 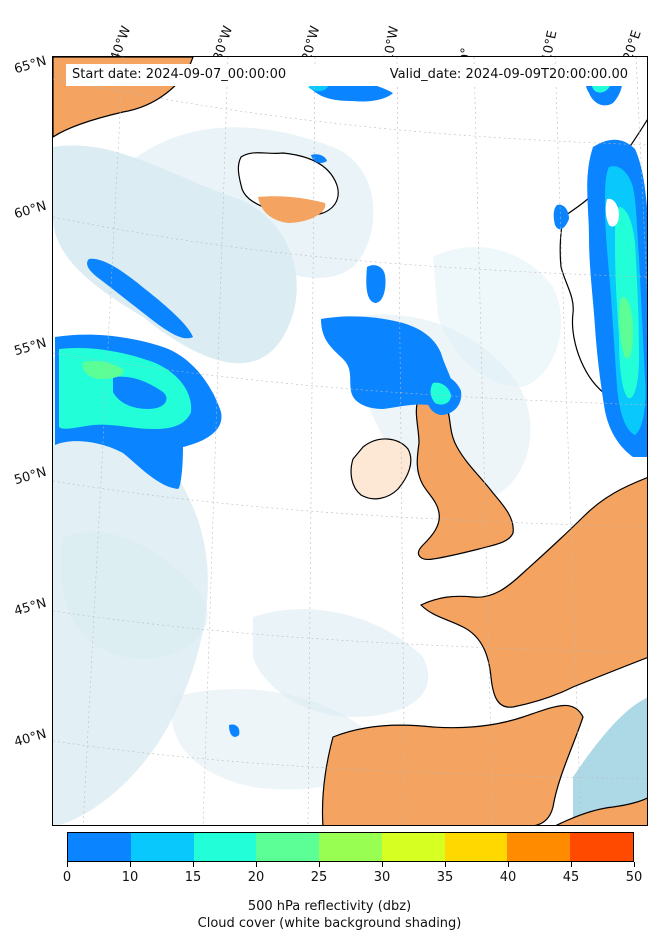 What do you see at coordinates (193, 877) in the screenshot?
I see `colorbar-tick-label: 15` at bounding box center [193, 877].